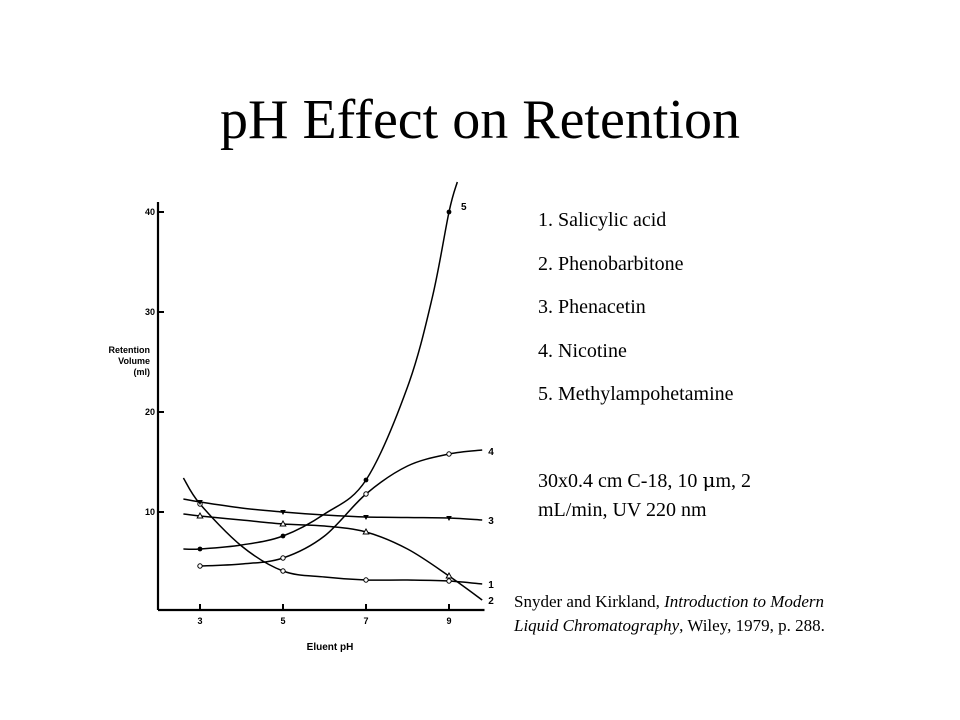 This screenshot has height=720, width=960. What do you see at coordinates (592, 307) in the screenshot?
I see `legend-item-3: 3. Phenacetin` at bounding box center [592, 307].